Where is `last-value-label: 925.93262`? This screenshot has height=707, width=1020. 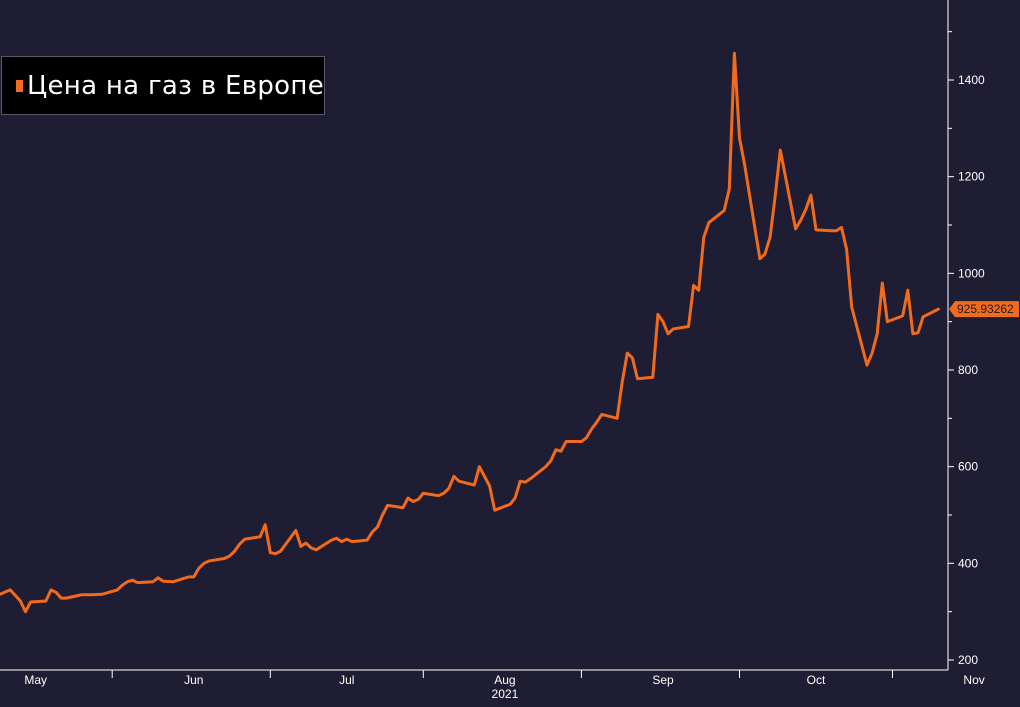 last-value-label: 925.93262 is located at coordinates (985, 309).